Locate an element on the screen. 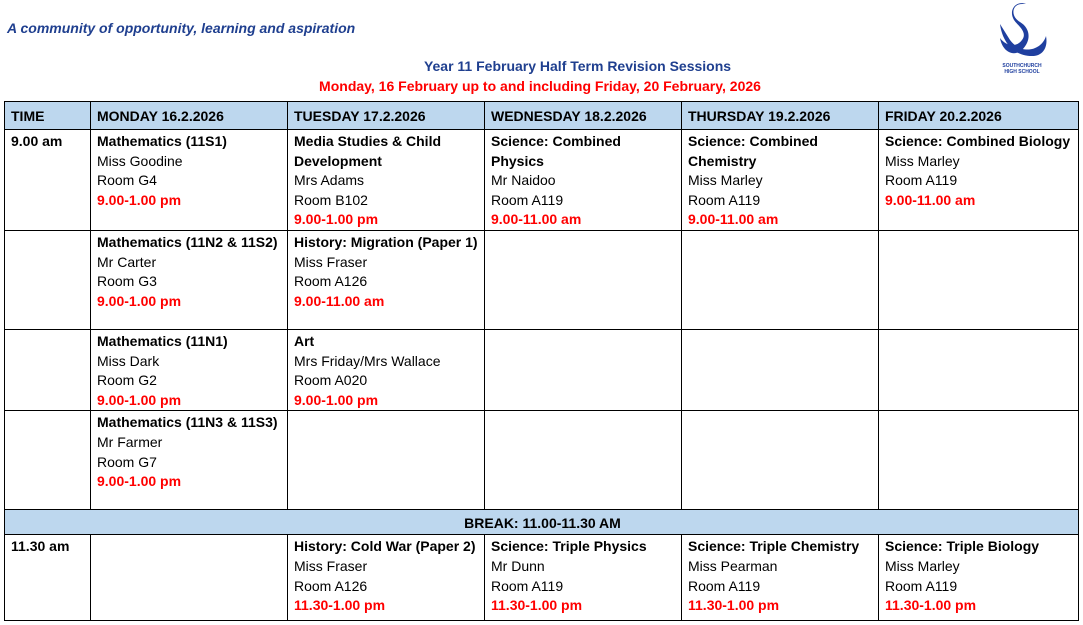 The height and width of the screenshot is (625, 1083). svg-text: SOUTHCHURCH is located at coordinates (1022, 66).